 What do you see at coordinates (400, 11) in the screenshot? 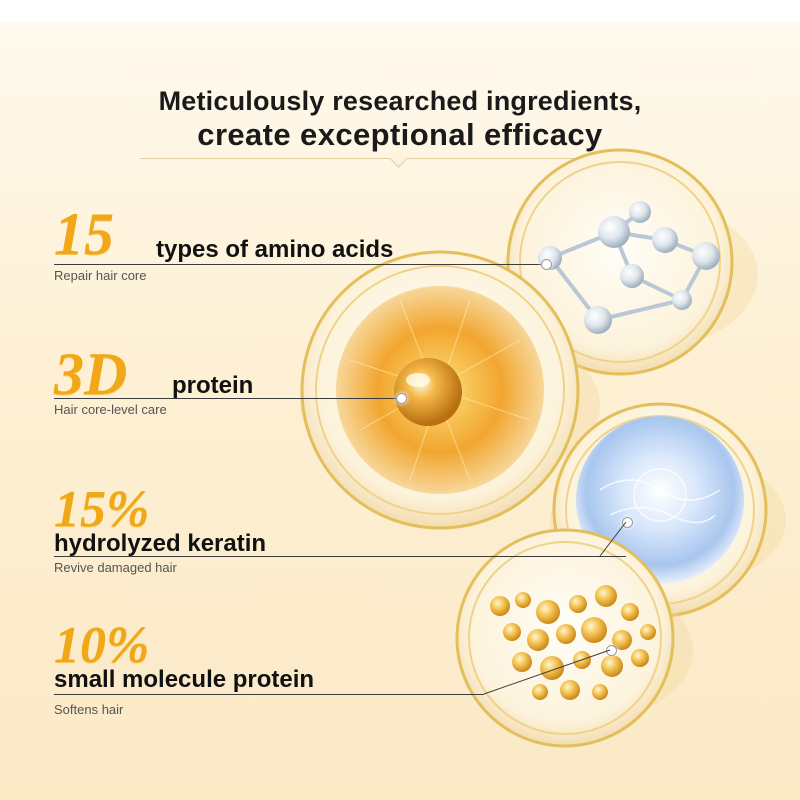
I see `top-white-strip` at bounding box center [400, 11].